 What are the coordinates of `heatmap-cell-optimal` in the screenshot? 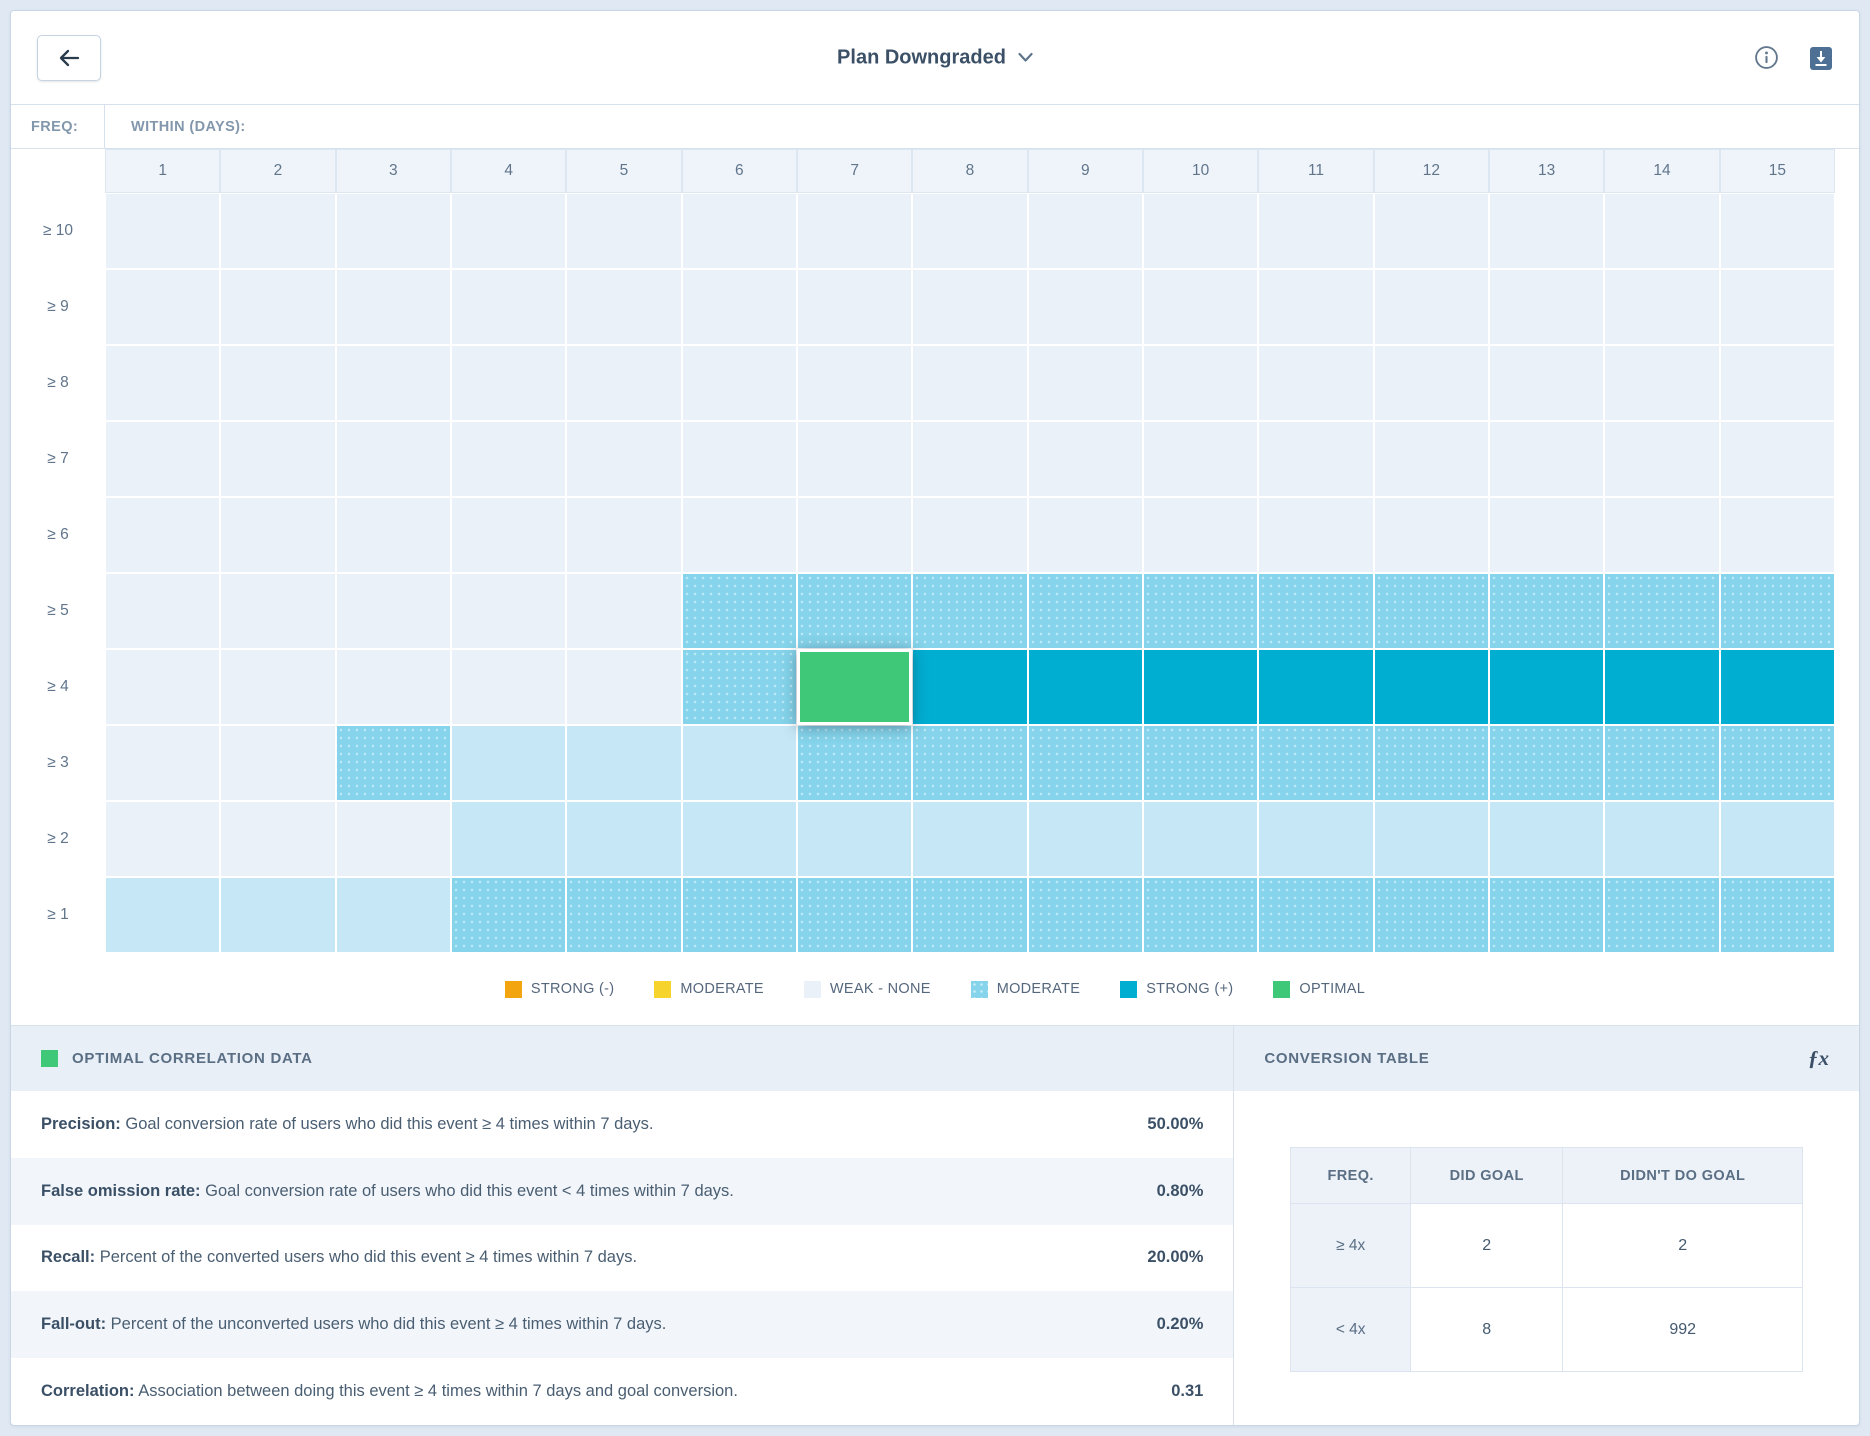 It's located at (855, 687).